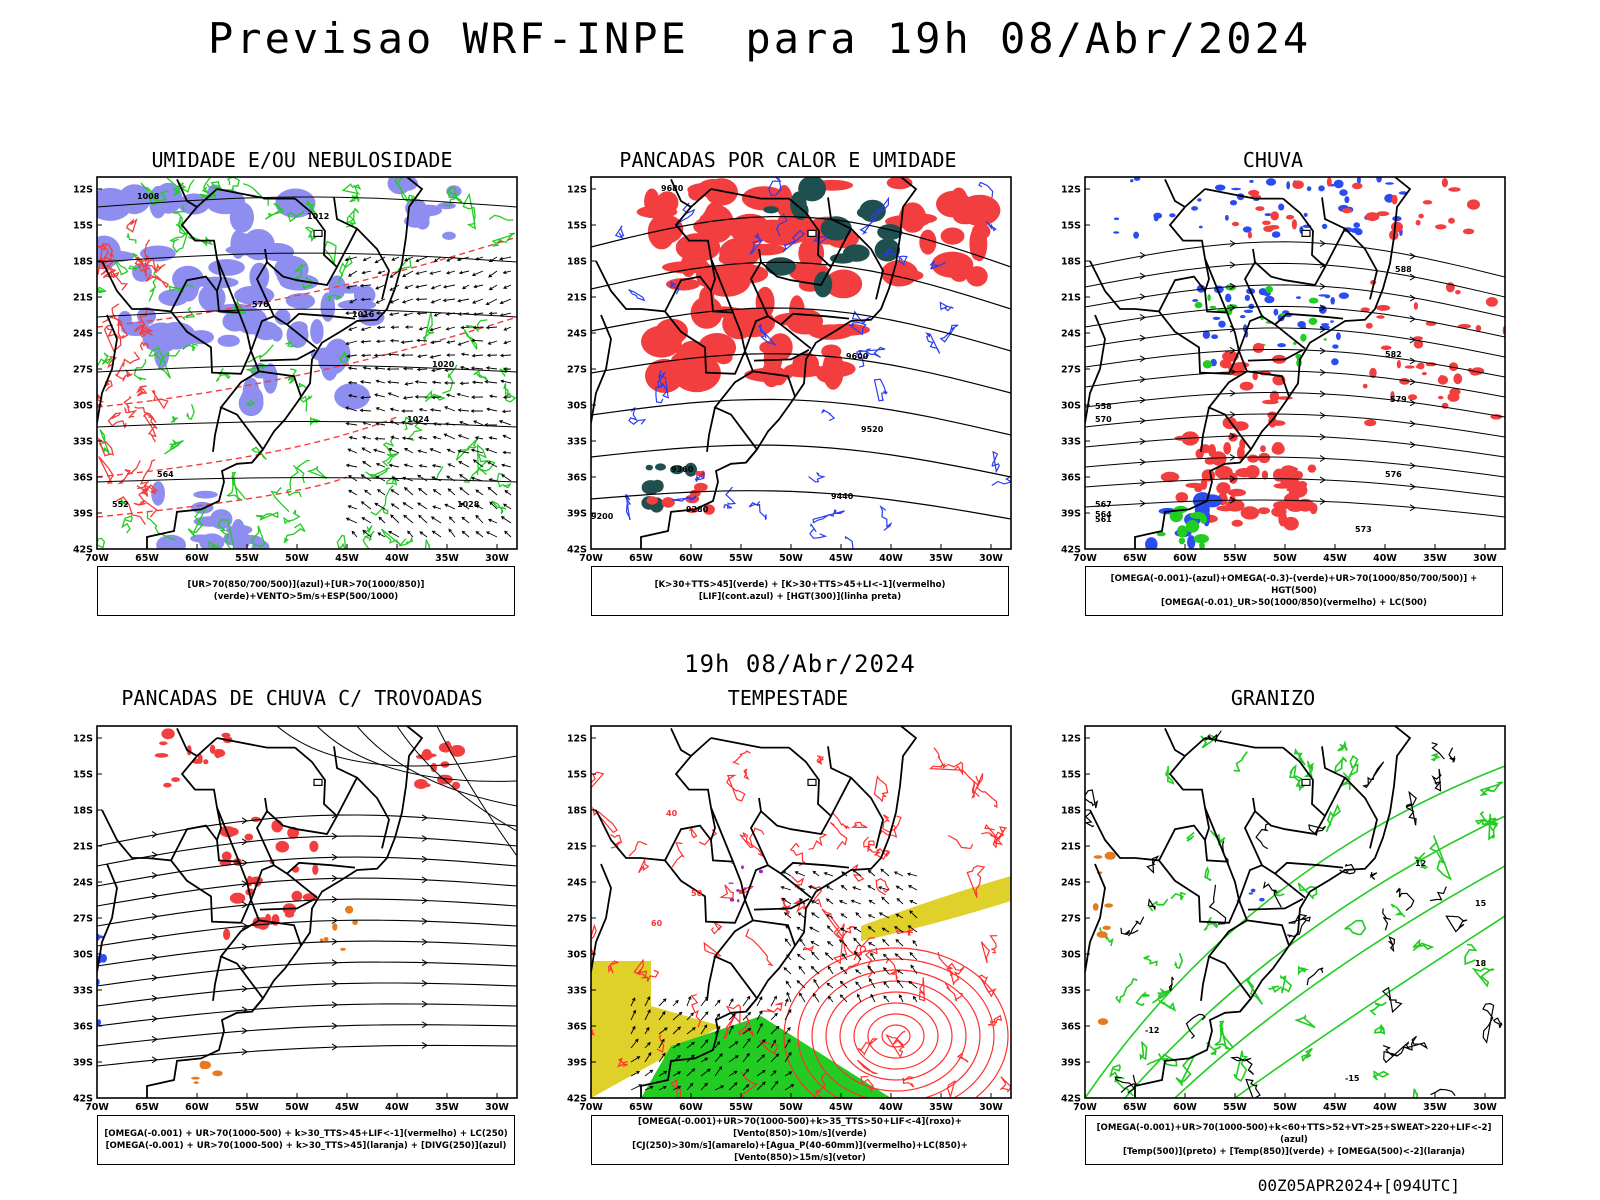 This screenshot has width=1600, height=1200. What do you see at coordinates (1231, 870) in the screenshot?
I see `country-borders` at bounding box center [1231, 870].